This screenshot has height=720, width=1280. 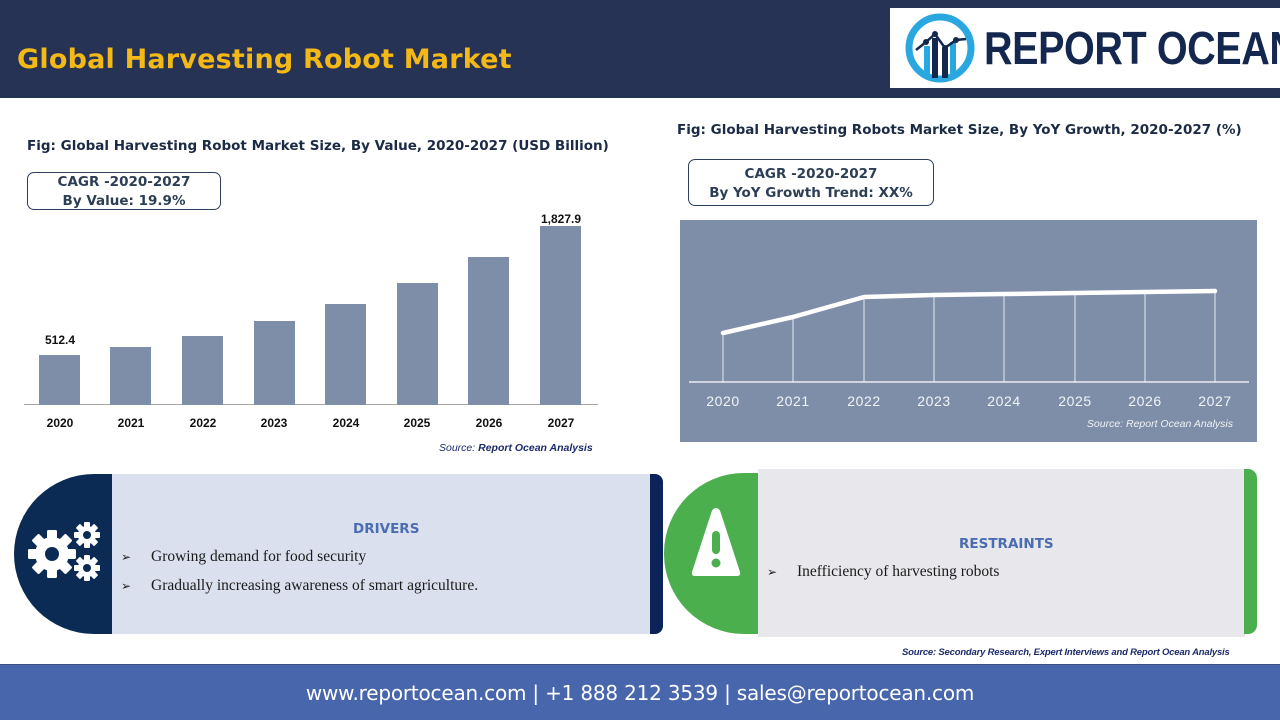 What do you see at coordinates (488, 331) in the screenshot?
I see `bar-2026` at bounding box center [488, 331].